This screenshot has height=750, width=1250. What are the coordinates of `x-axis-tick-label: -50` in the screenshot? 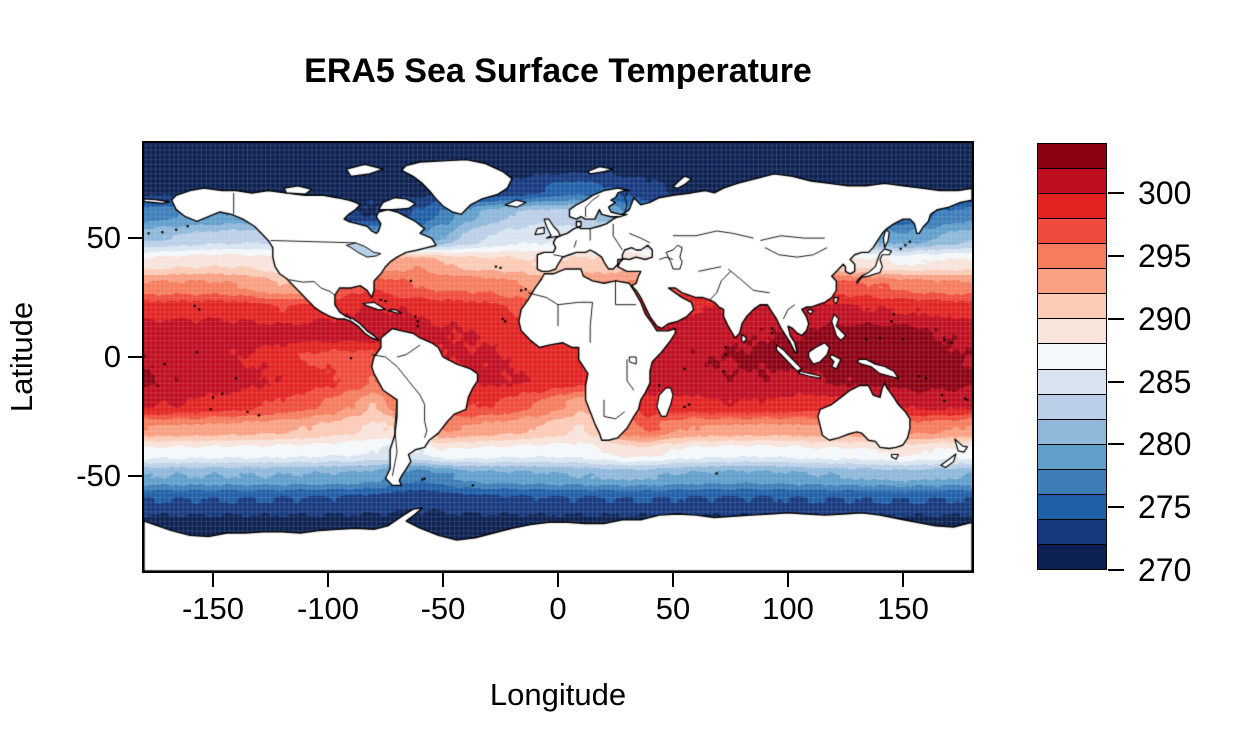 It's located at (443, 608).